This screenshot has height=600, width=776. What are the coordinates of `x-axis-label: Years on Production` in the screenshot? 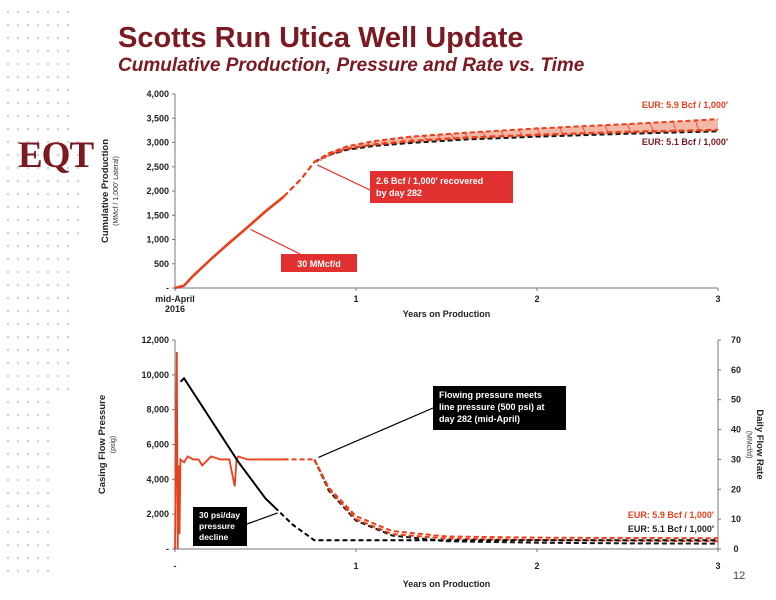 It's located at (447, 314).